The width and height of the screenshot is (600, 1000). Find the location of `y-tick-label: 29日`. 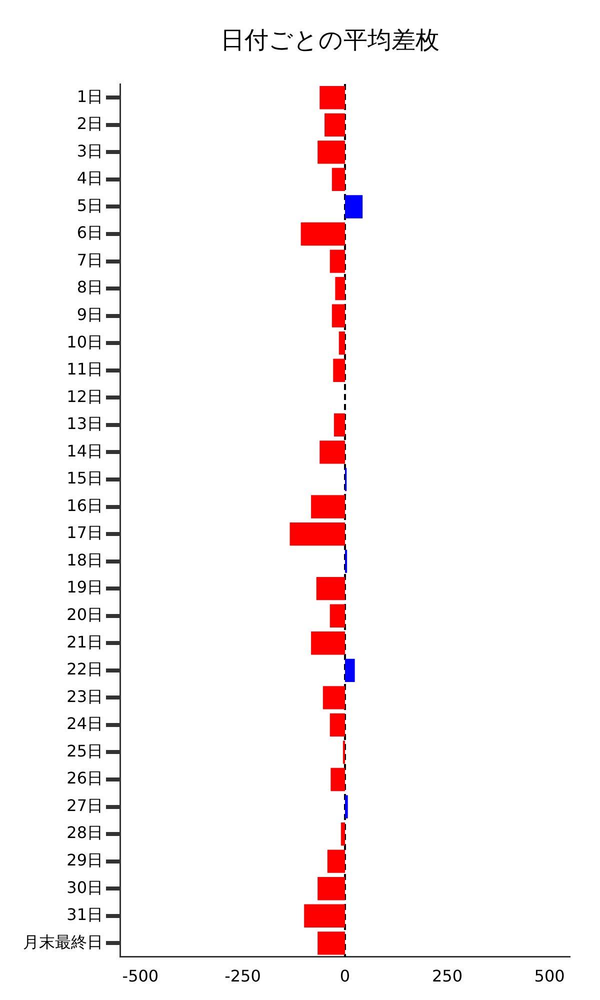

y-tick-label: 29日 is located at coordinates (84, 860).